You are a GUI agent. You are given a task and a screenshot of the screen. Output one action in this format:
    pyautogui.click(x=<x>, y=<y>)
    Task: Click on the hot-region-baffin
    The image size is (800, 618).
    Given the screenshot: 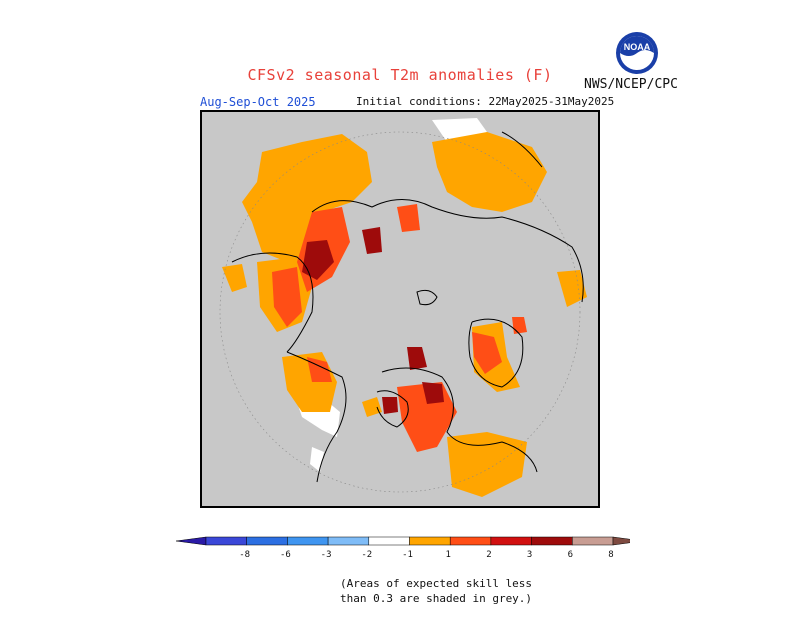 What is the action you would take?
    pyautogui.click(x=417, y=358)
    